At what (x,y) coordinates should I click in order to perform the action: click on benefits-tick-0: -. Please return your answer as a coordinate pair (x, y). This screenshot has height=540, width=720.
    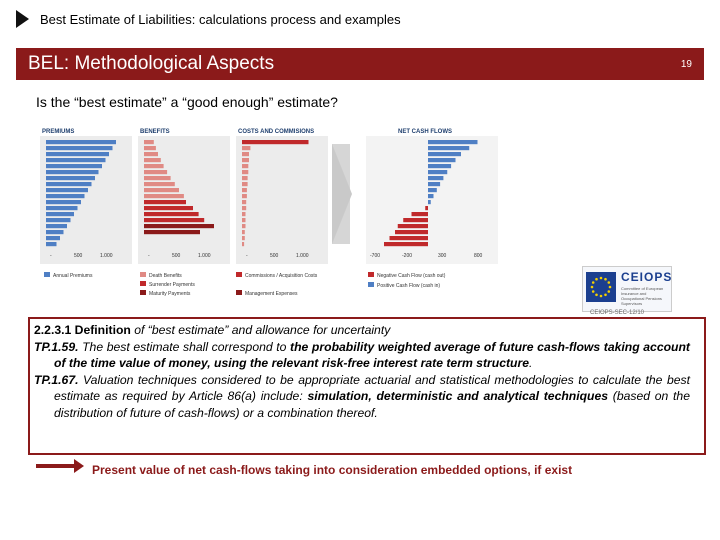
    Looking at the image, I should click on (149, 256).